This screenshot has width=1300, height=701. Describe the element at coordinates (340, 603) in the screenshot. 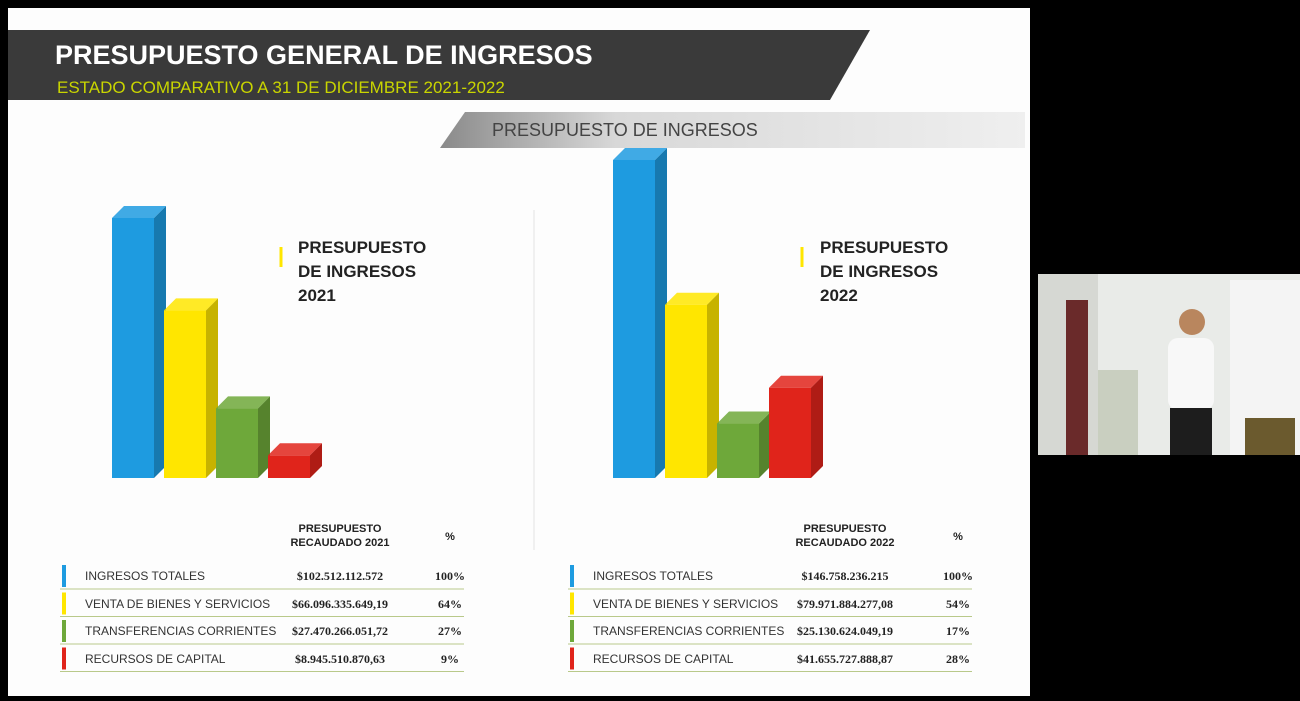

I see `row-value: $66.096.335.649,19` at that location.